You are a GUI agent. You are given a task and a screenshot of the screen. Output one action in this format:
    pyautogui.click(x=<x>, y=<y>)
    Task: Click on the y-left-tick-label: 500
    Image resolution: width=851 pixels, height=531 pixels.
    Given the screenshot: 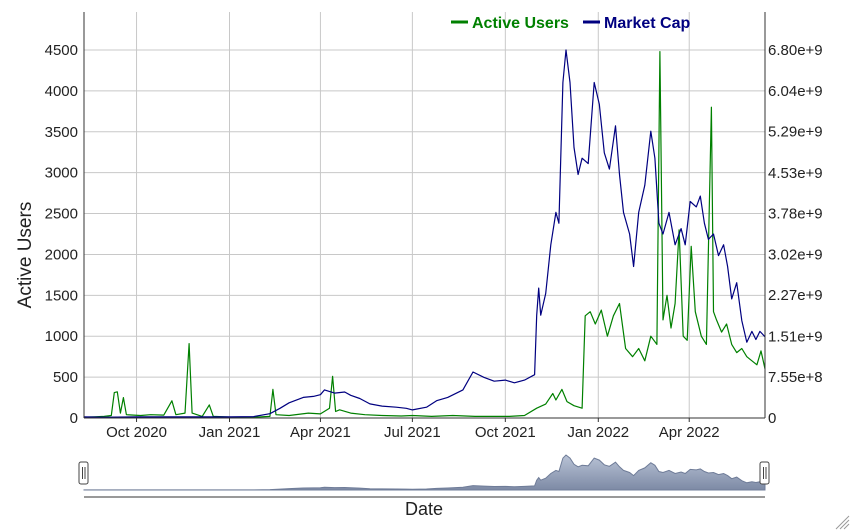 What is the action you would take?
    pyautogui.click(x=65, y=377)
    